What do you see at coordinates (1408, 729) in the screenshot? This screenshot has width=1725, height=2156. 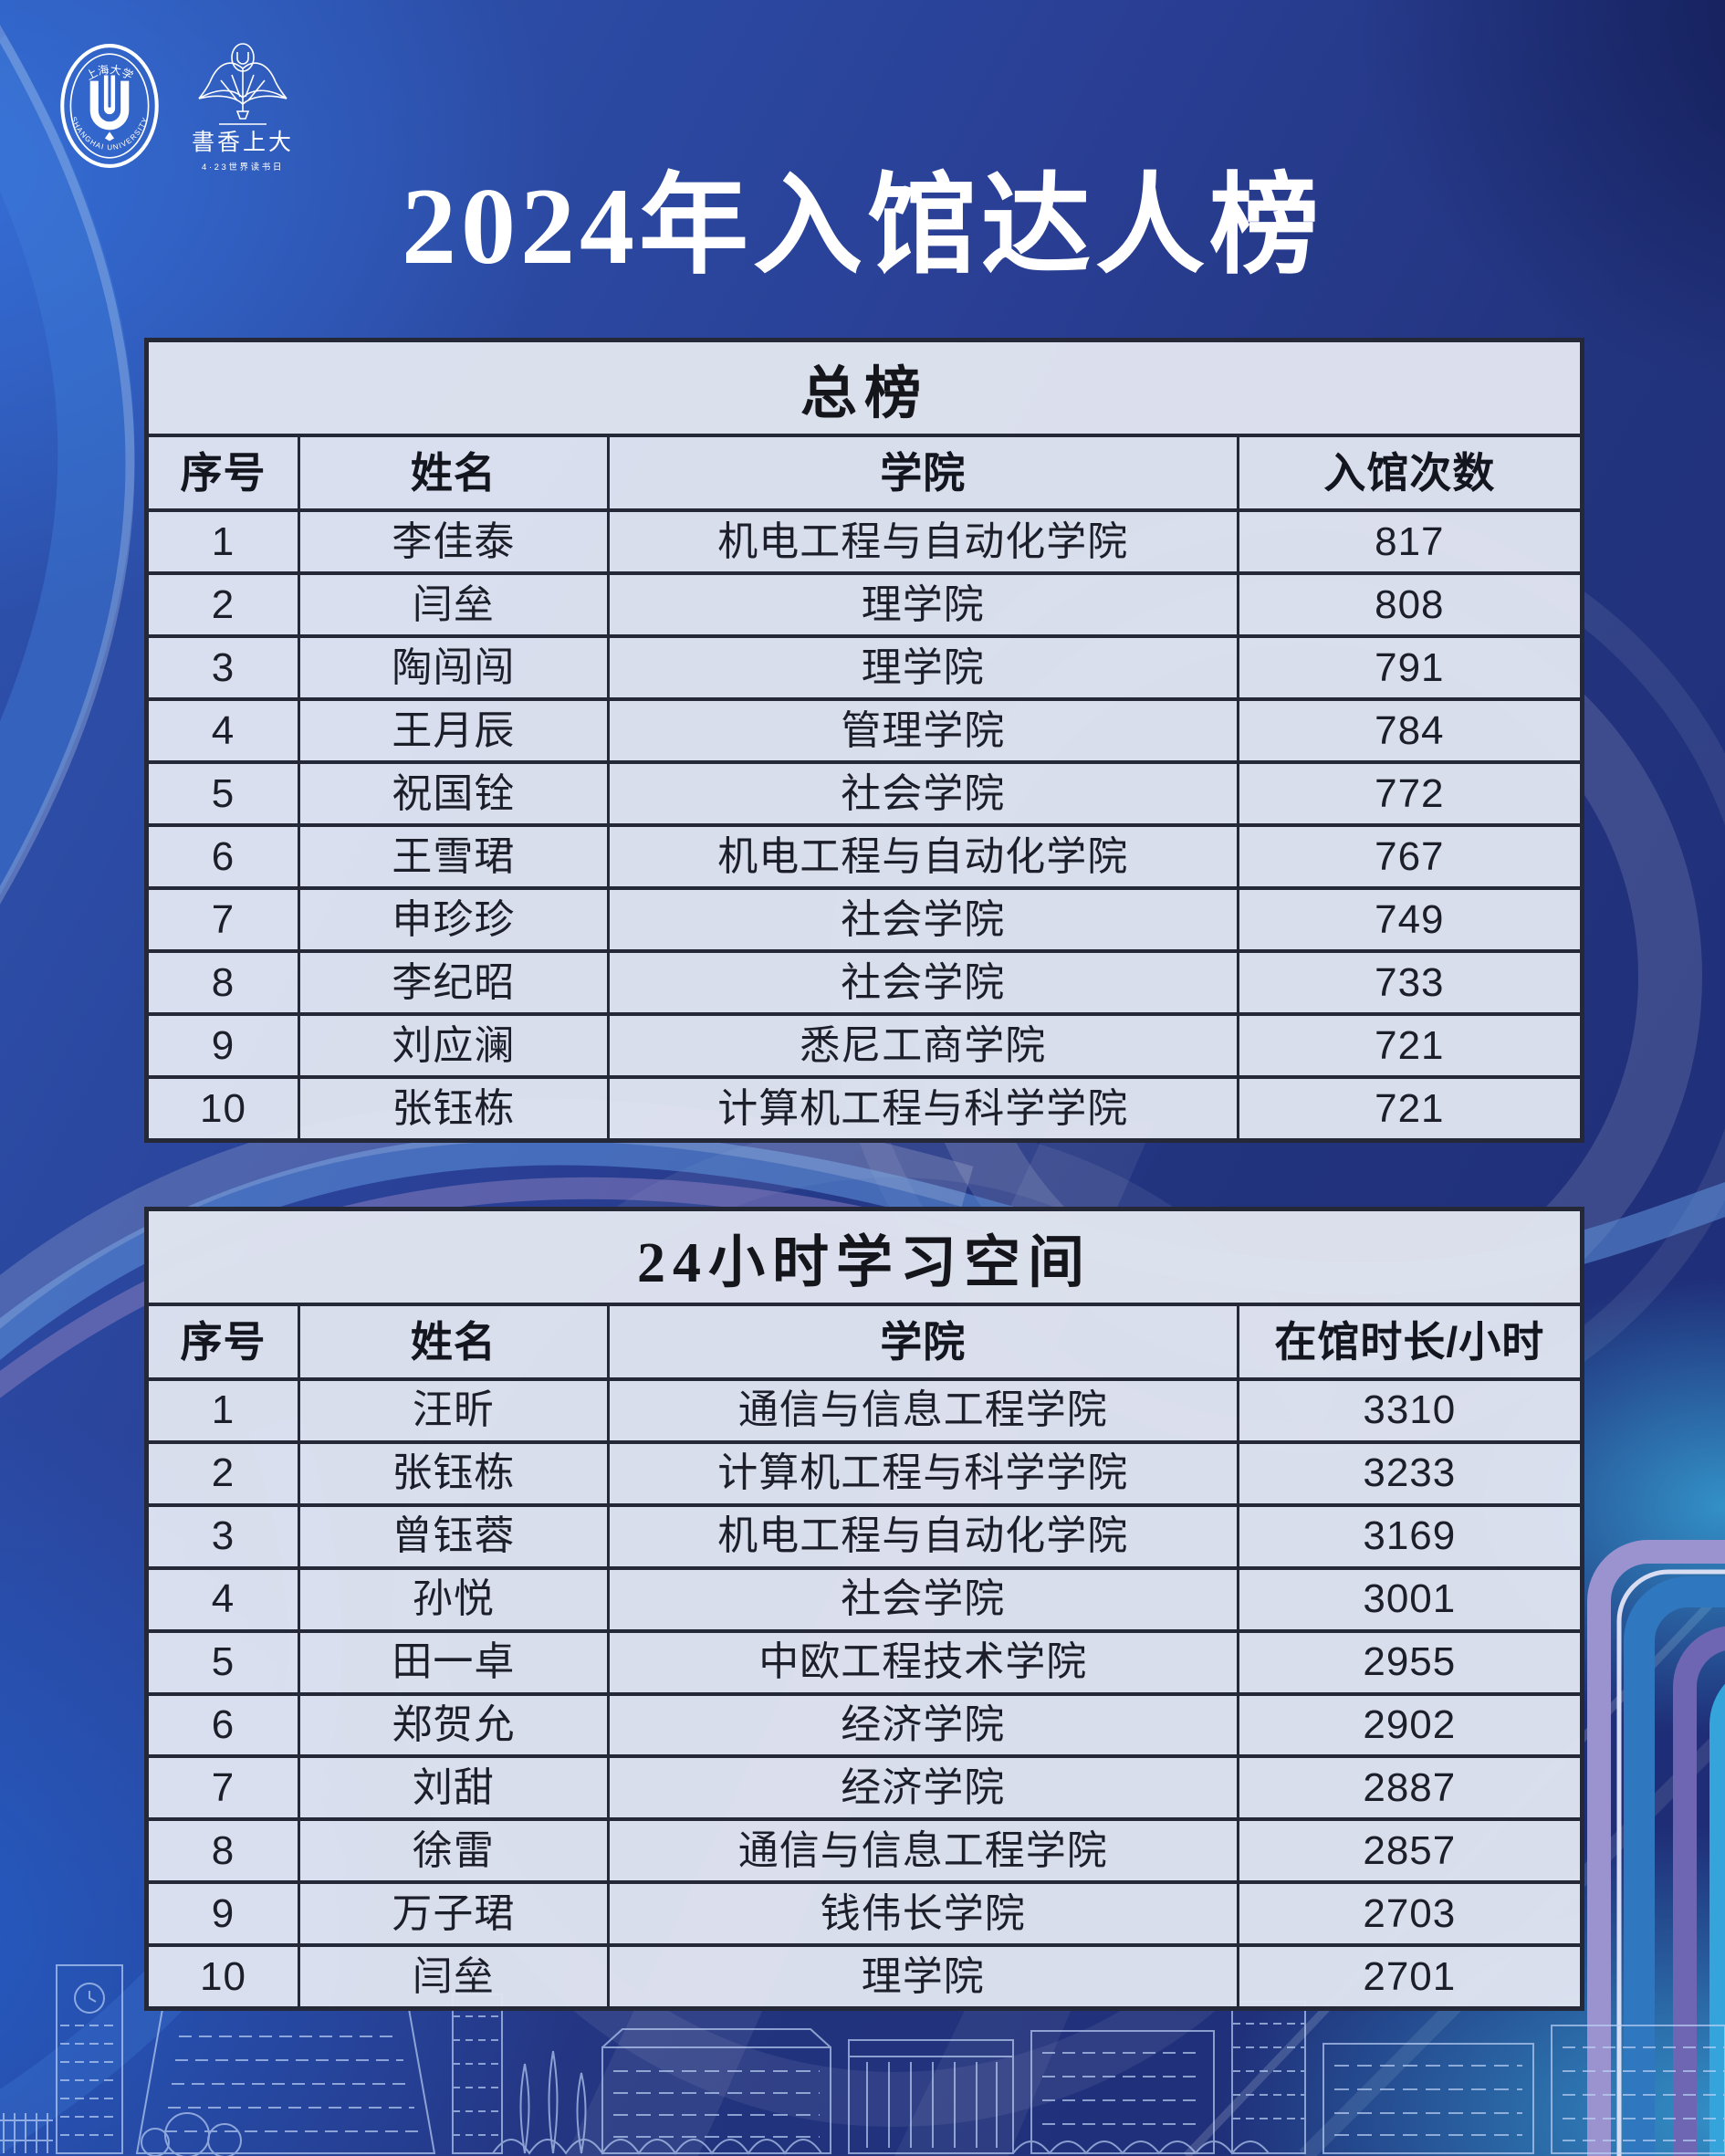 I see `table-cell: 784` at bounding box center [1408, 729].